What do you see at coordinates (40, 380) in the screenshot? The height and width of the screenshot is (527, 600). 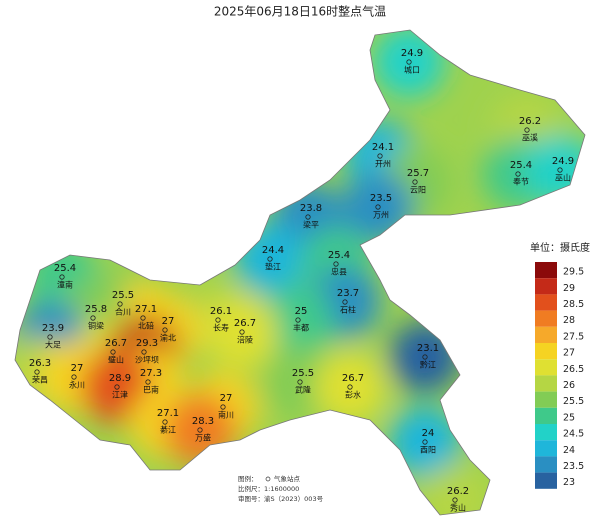 I see `station-name: 荣昌` at bounding box center [40, 380].